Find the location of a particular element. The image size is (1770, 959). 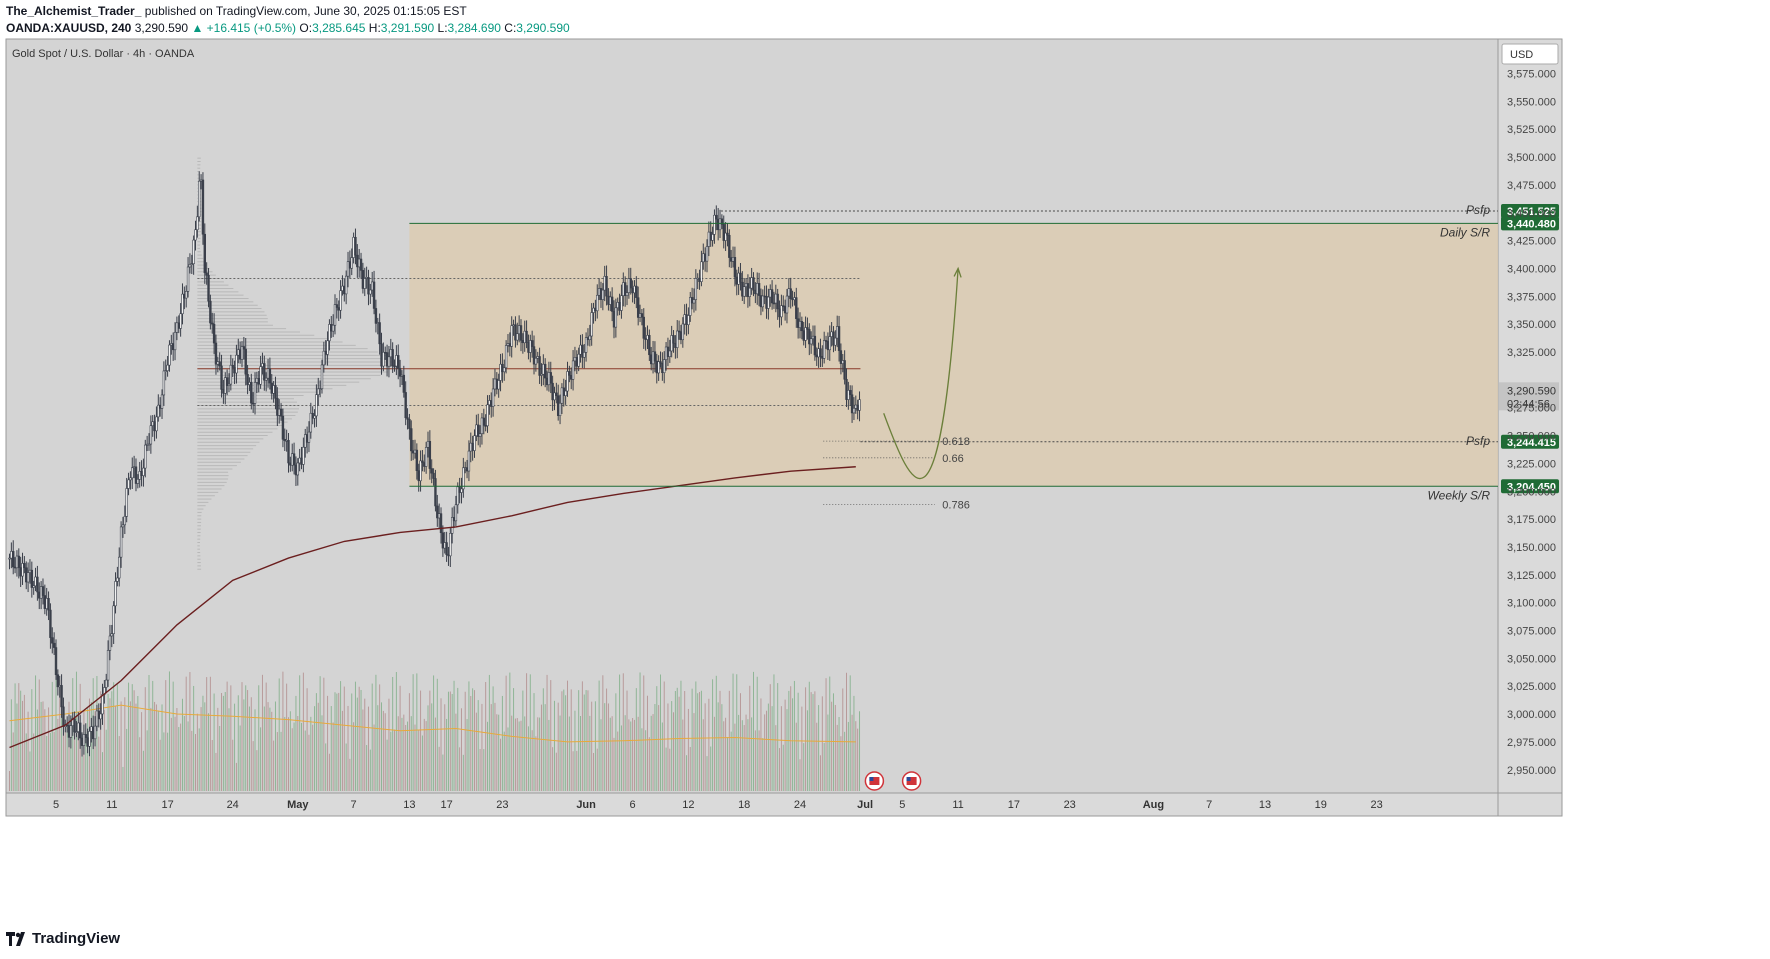

high-label: H: is located at coordinates (374, 28).